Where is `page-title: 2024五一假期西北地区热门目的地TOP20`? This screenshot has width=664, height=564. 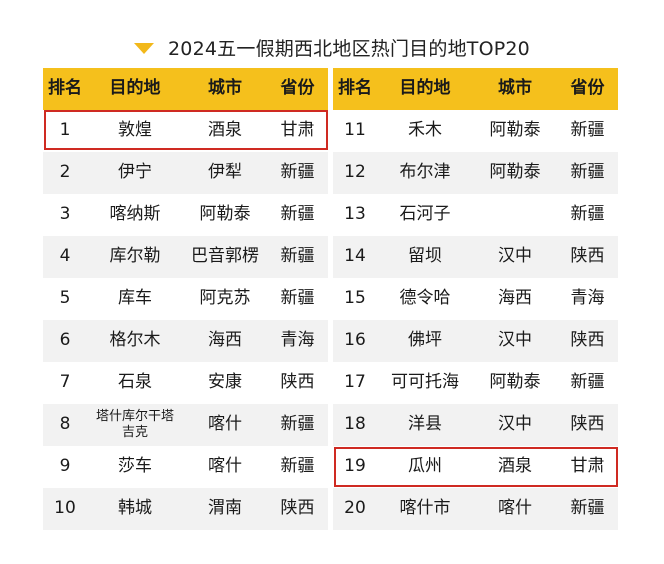 page-title: 2024五一假期西北地区热门目的地TOP20 is located at coordinates (349, 48).